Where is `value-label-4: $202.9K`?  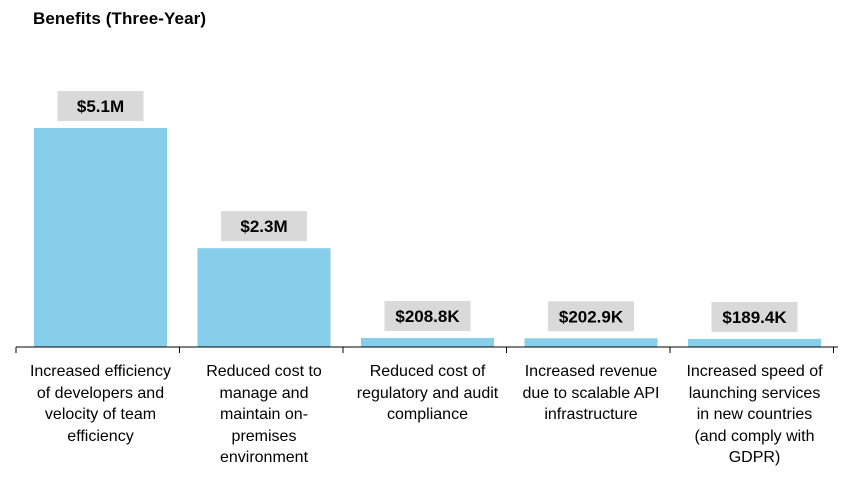
value-label-4: $202.9K is located at coordinates (591, 316).